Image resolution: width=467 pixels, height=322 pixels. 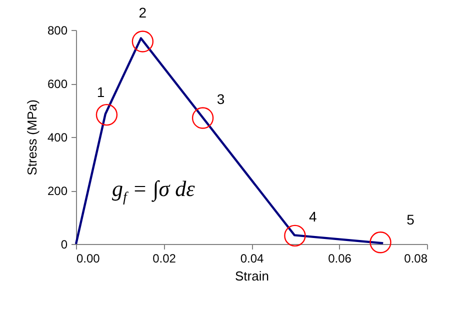 What do you see at coordinates (313, 216) in the screenshot?
I see `annotation: 4` at bounding box center [313, 216].